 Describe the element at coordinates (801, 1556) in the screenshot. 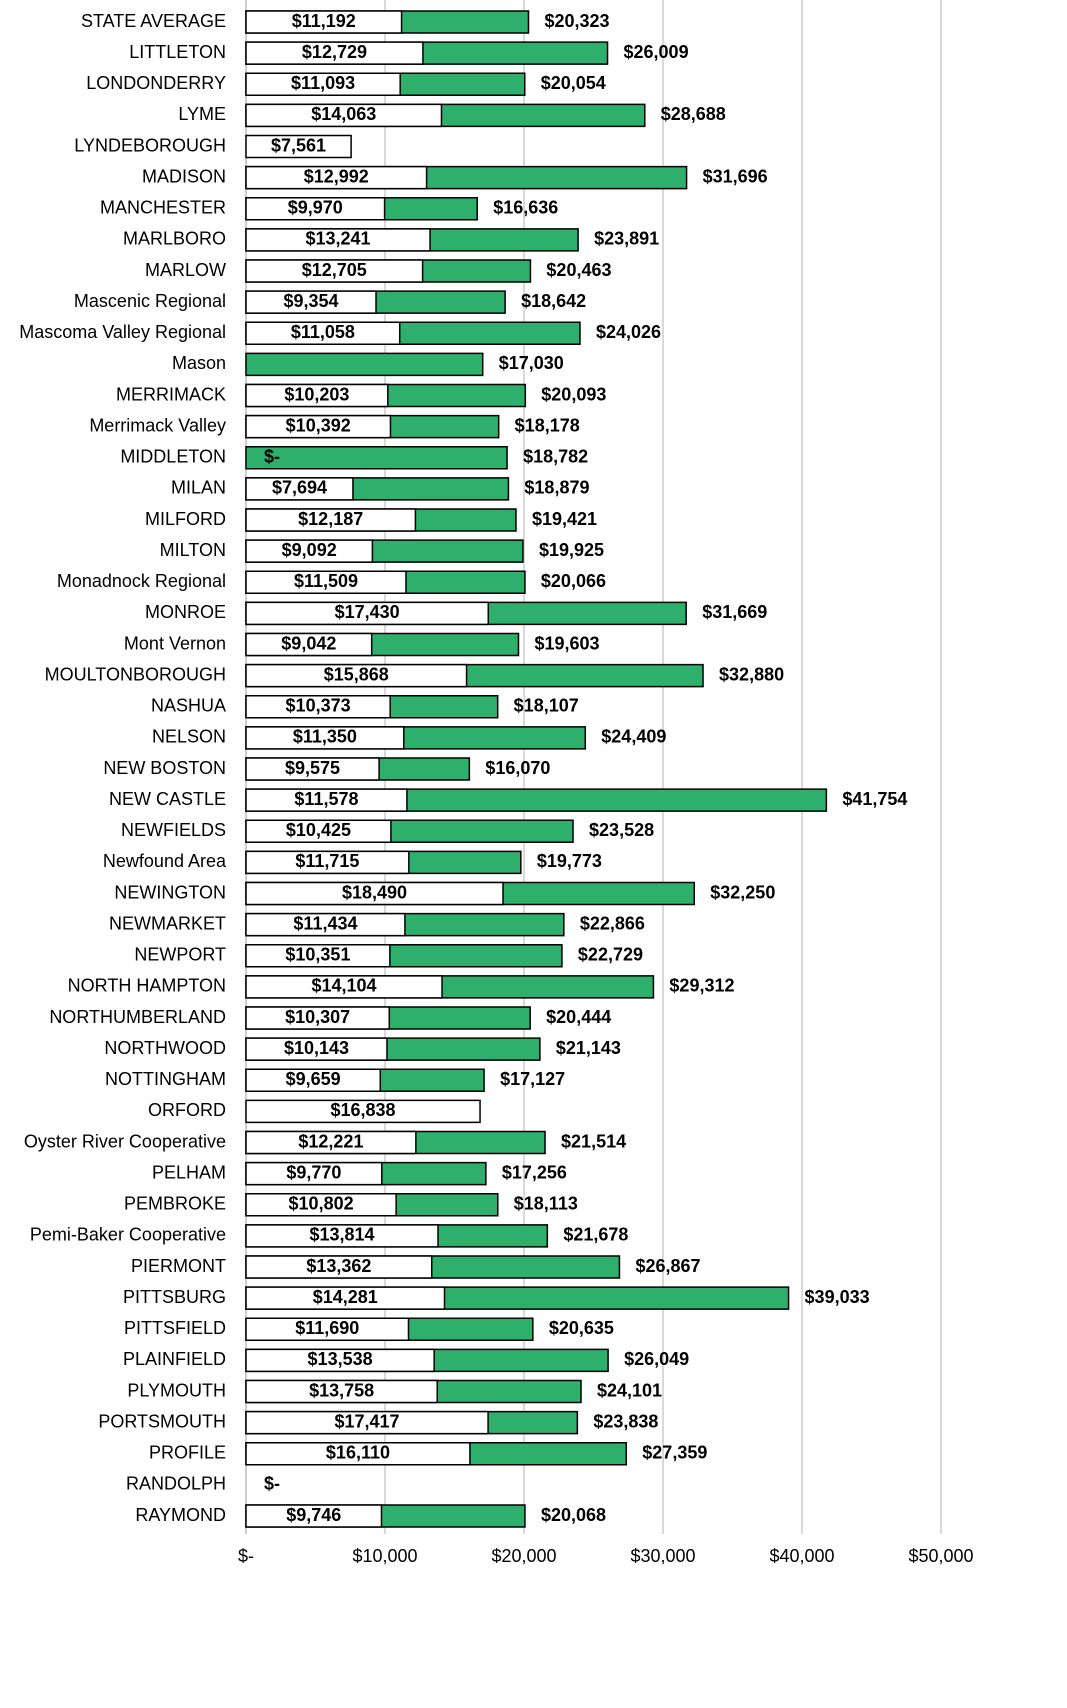

I see `x-tick-label: $40,000` at that location.